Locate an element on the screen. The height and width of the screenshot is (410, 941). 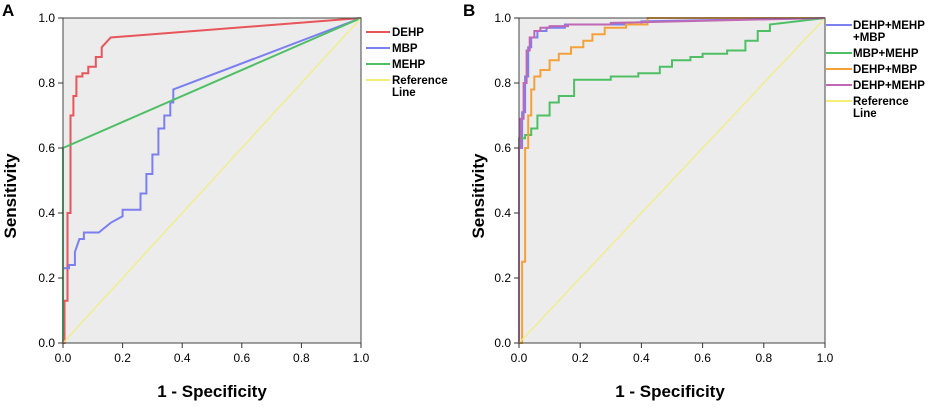
legend-item-dehp-mehp: DEHP+MEHP is located at coordinates (875, 86).